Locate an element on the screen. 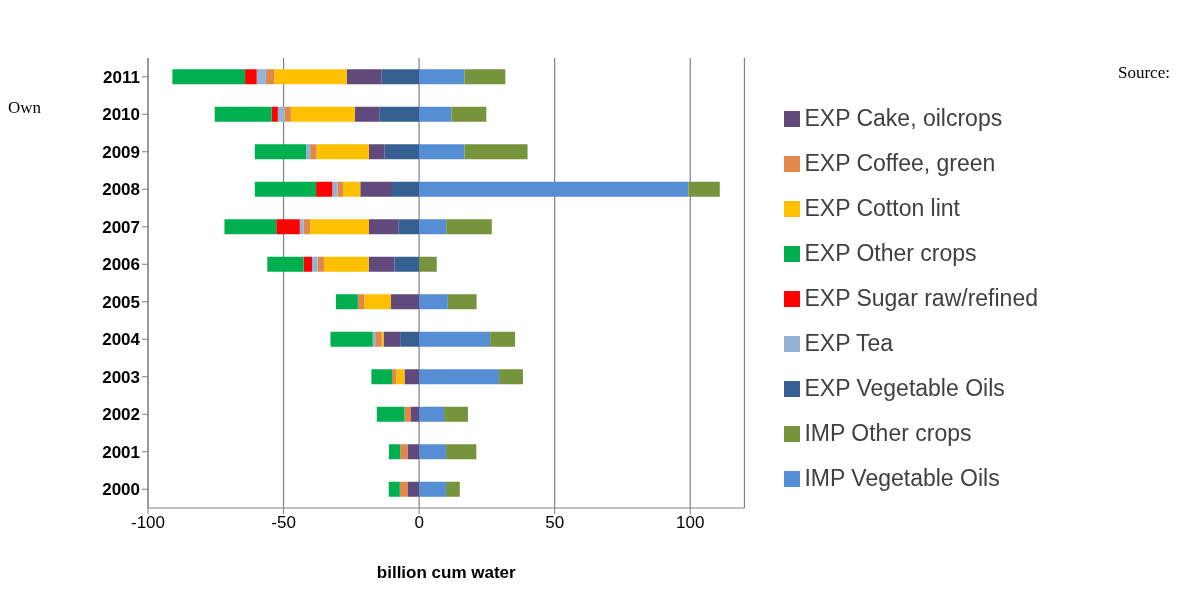 This screenshot has width=1195, height=605. y-tick-label: 2003 is located at coordinates (121, 377).